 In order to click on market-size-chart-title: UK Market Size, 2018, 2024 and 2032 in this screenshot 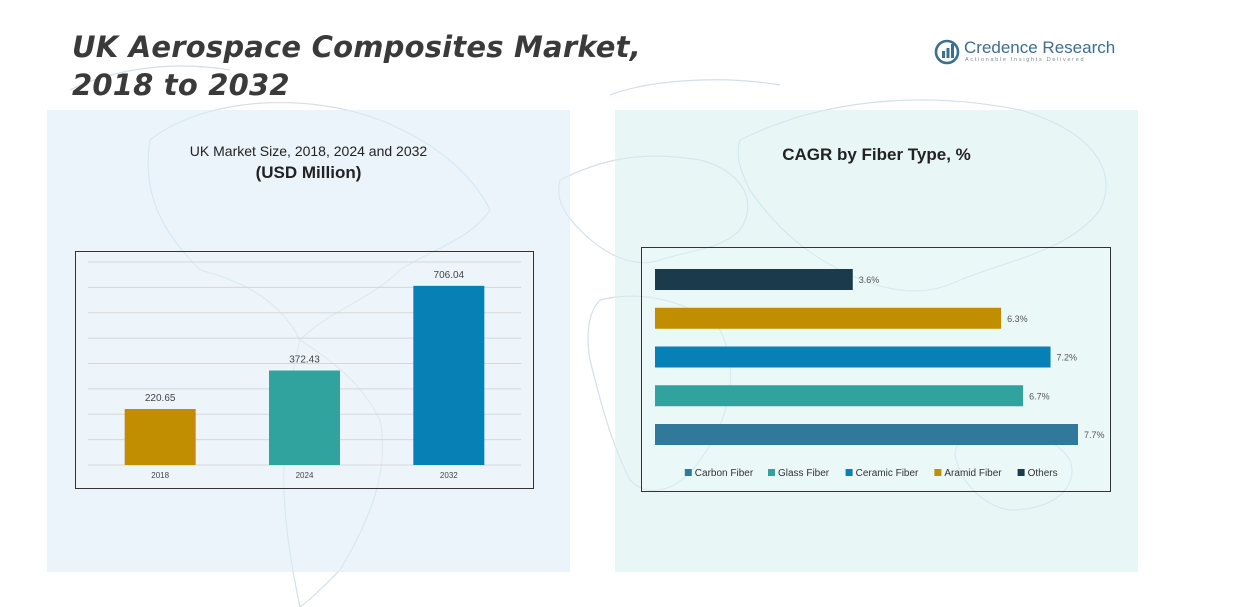, I will do `click(308, 151)`.